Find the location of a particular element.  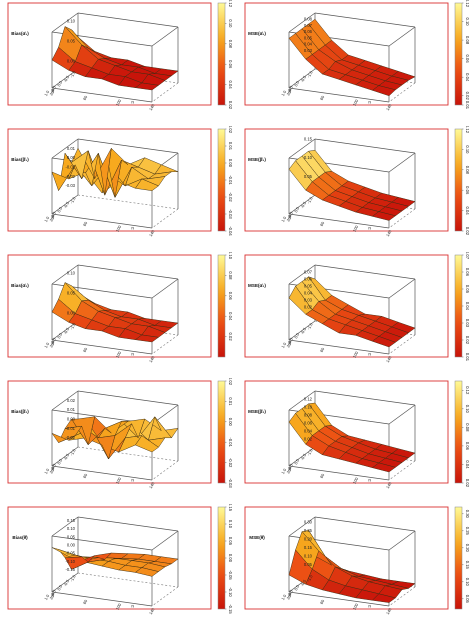

z-axis-label: MSE(θ̂) is located at coordinates (257, 537).